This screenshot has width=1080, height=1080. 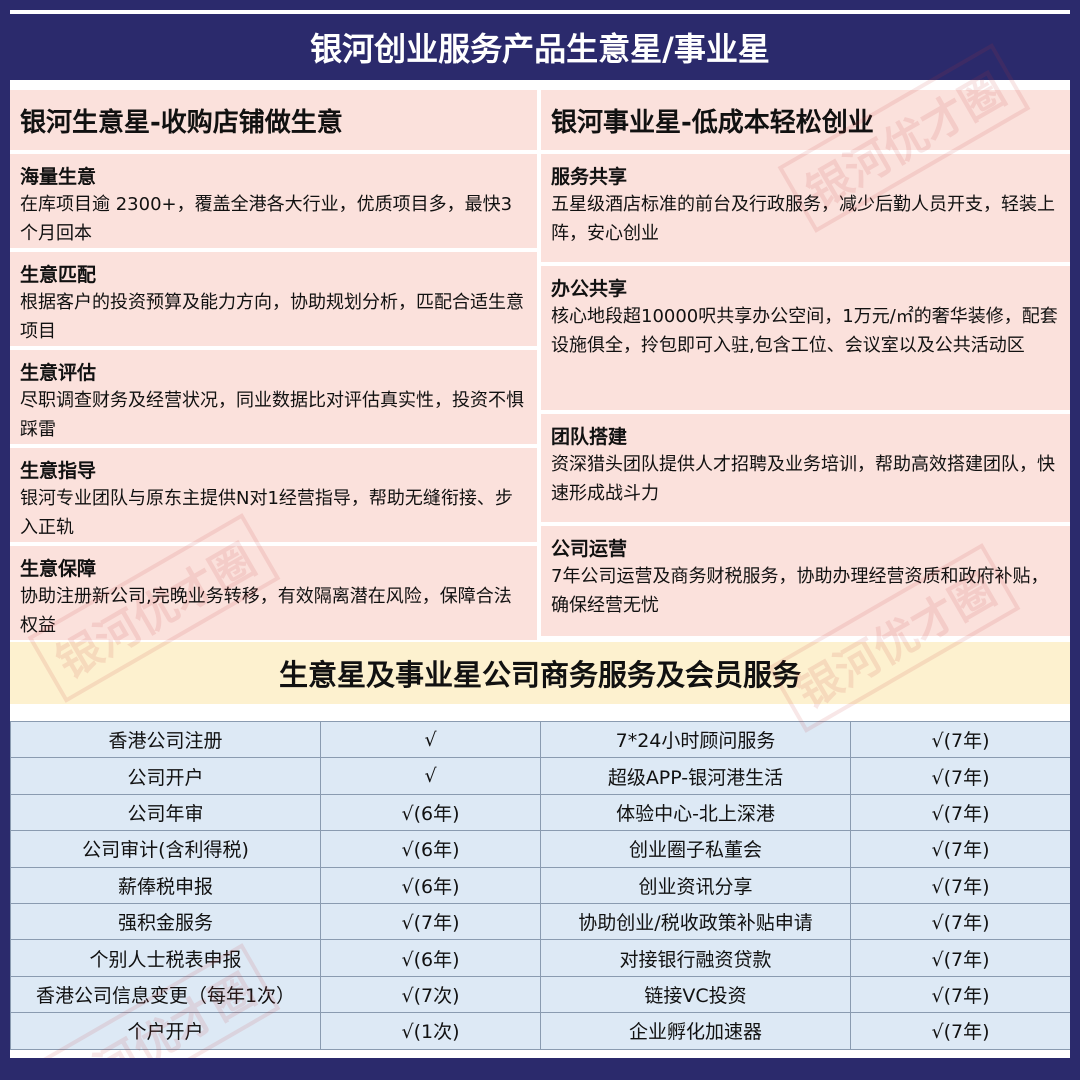 I want to click on feature-body: 在库项目逾 2300+，覆盖全港各大行业，优质项目多，最快3个月回本, so click(x=266, y=219).